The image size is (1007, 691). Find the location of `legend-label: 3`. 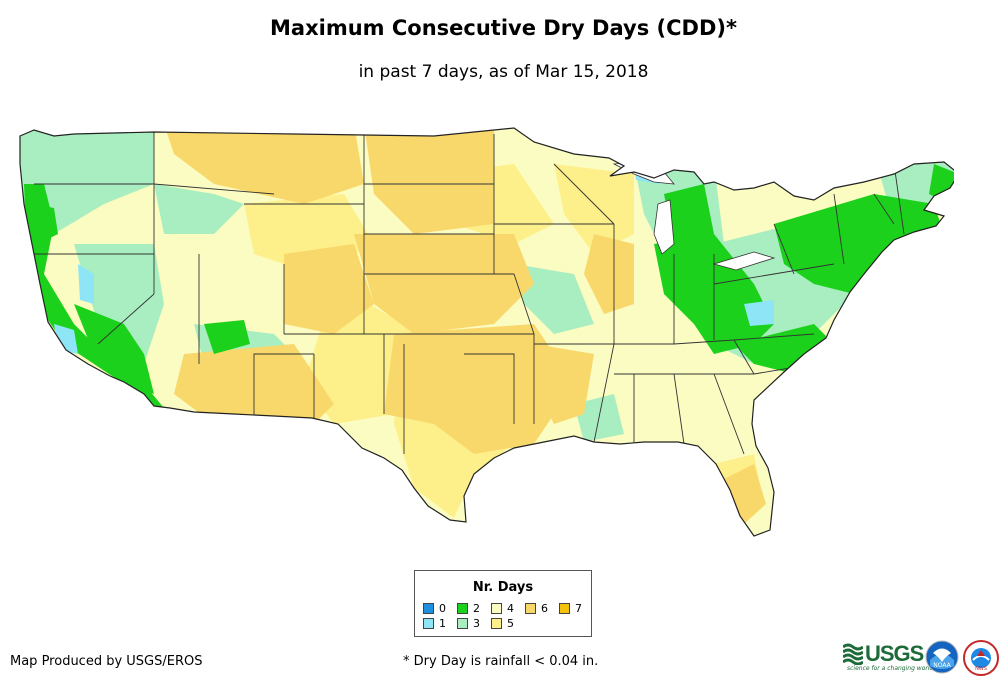

legend-label: 3 is located at coordinates (476, 623).